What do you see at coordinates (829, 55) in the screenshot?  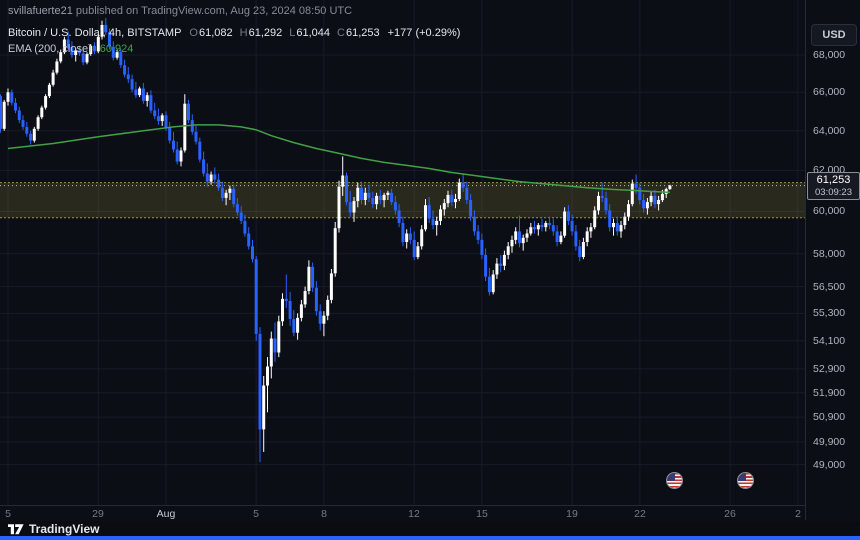 I see `price-tick-label: 68,000` at bounding box center [829, 55].